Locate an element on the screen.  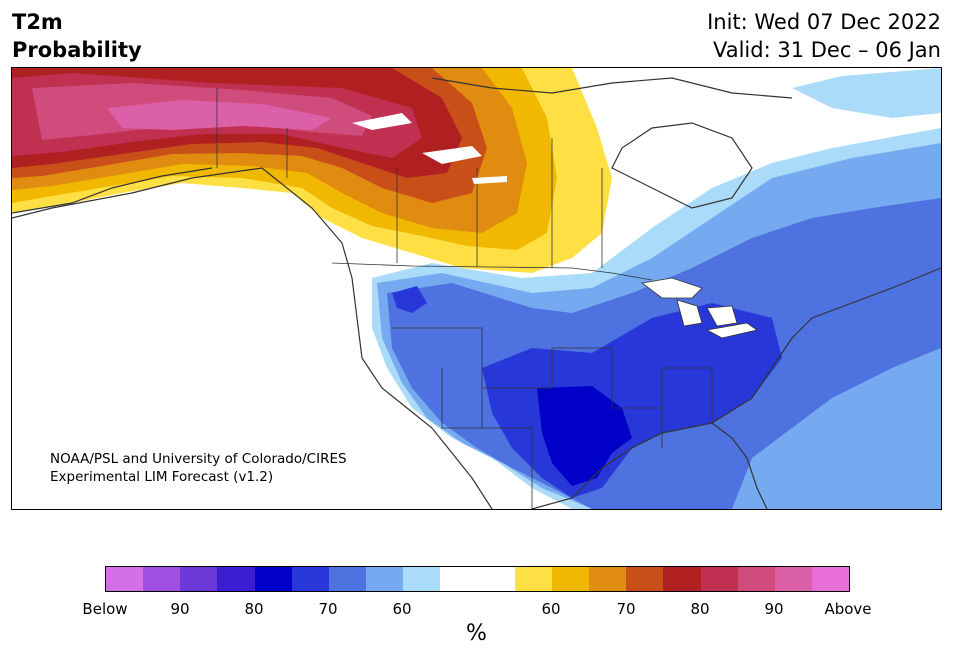
atlantic-coast is located at coordinates (826, 345).